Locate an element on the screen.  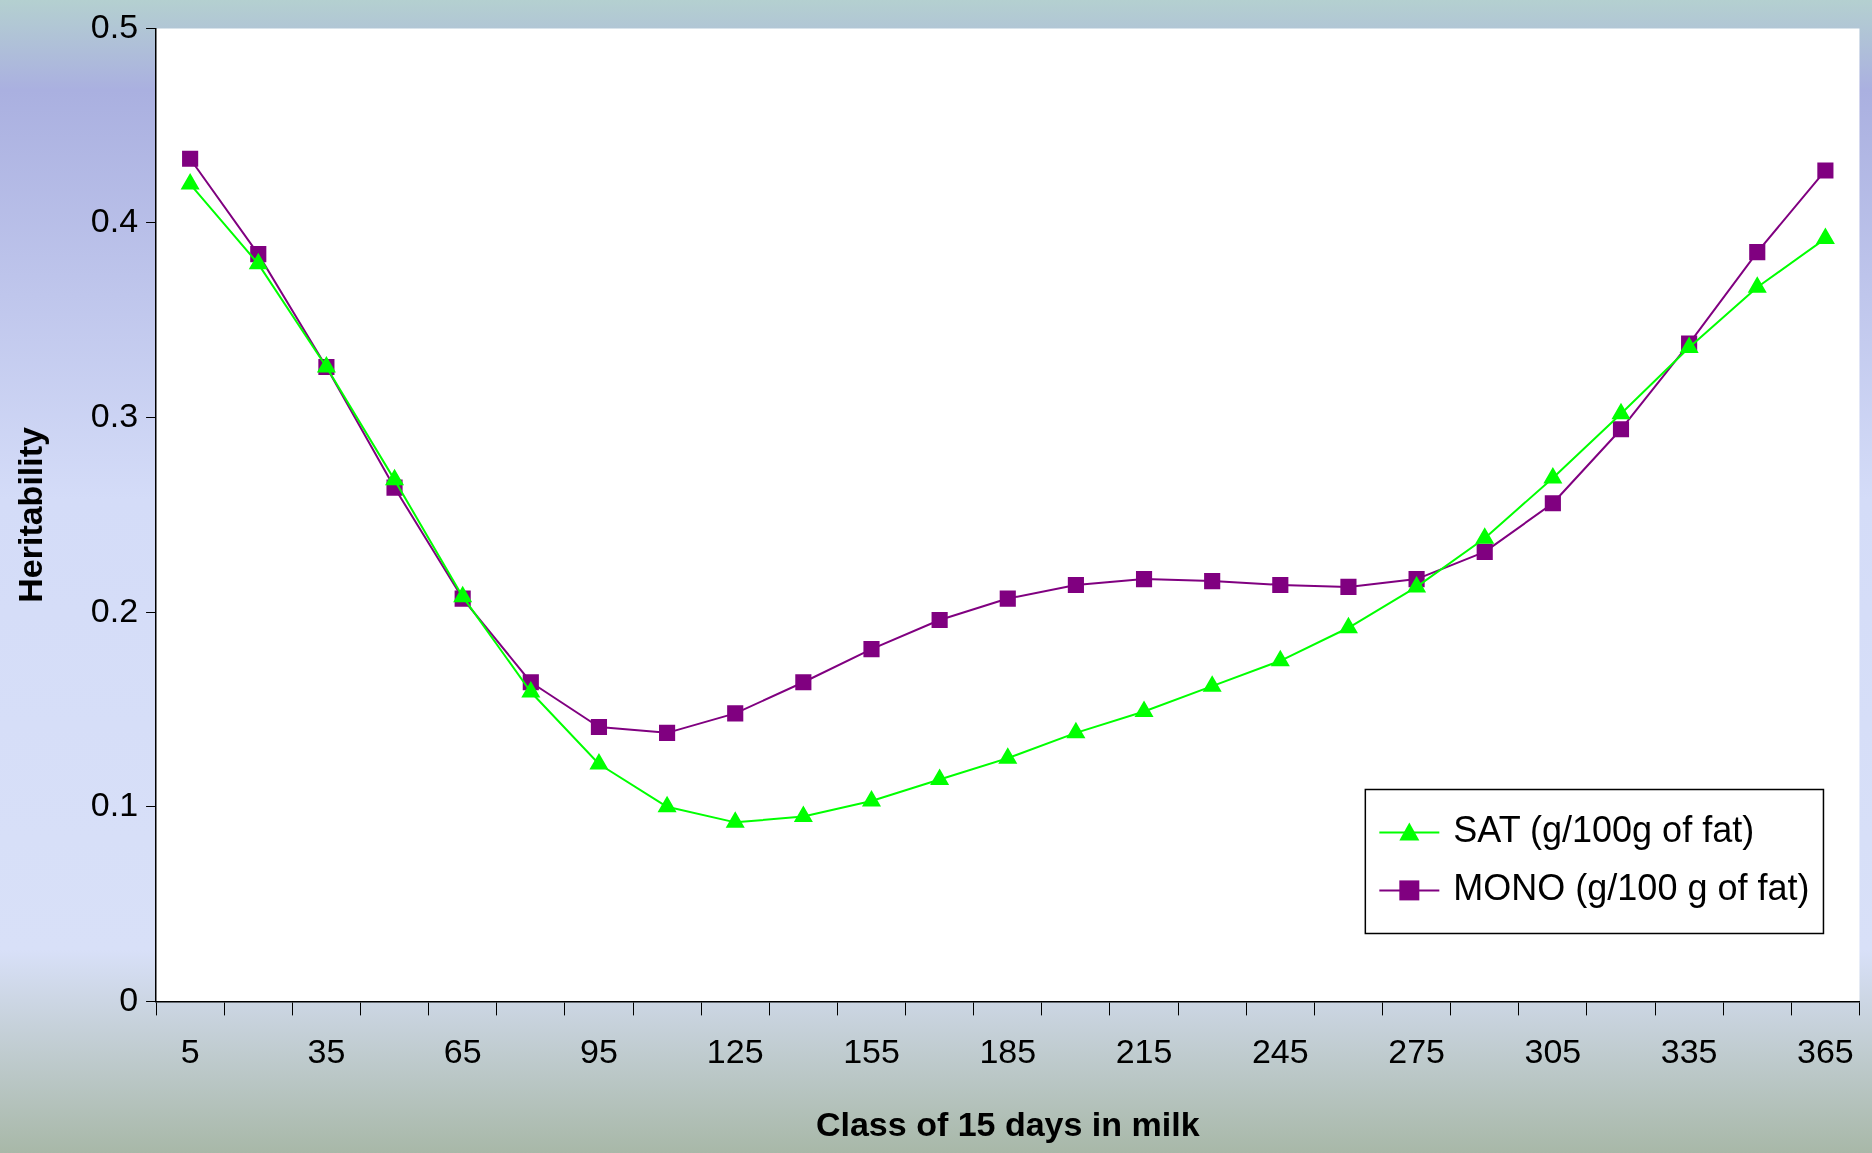
x-tick-label: 245 is located at coordinates (1280, 1051).